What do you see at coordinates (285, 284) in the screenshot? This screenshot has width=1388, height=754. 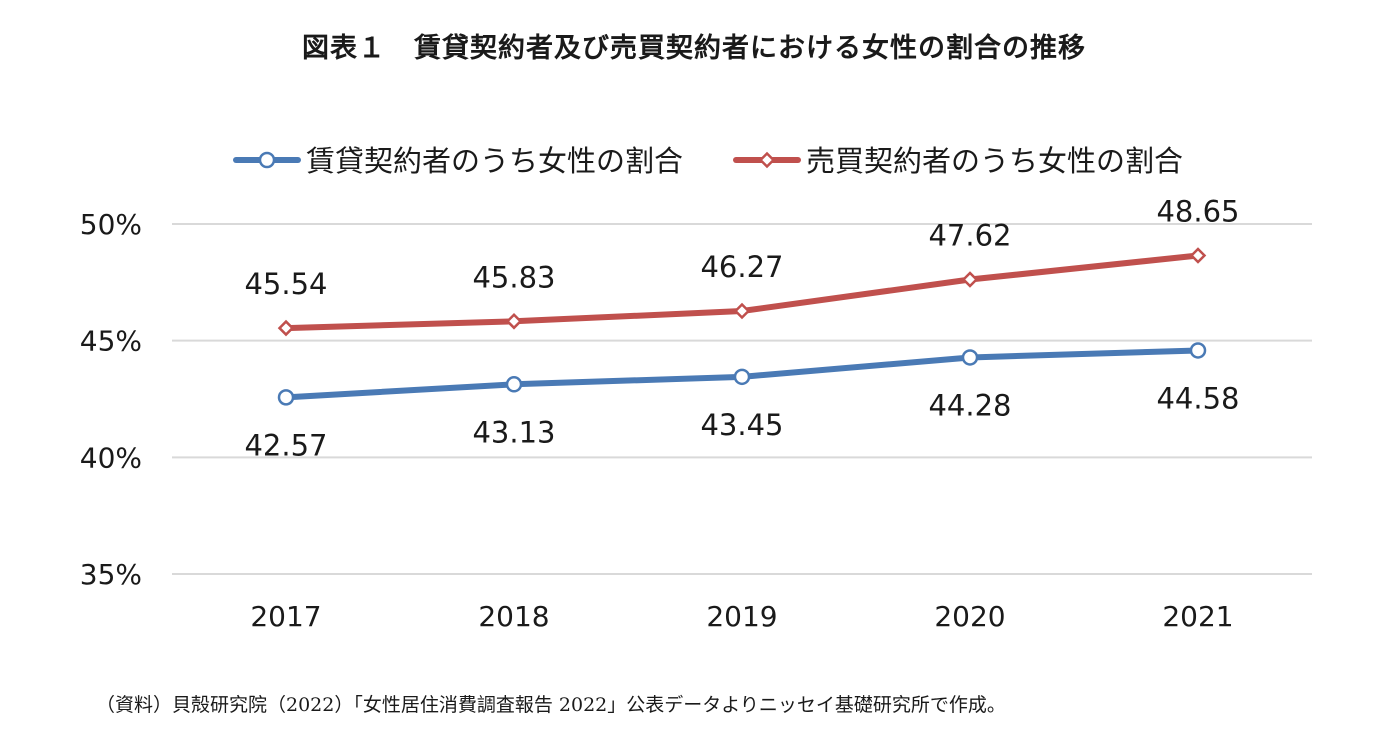 I see `data-label: 45.54` at bounding box center [285, 284].